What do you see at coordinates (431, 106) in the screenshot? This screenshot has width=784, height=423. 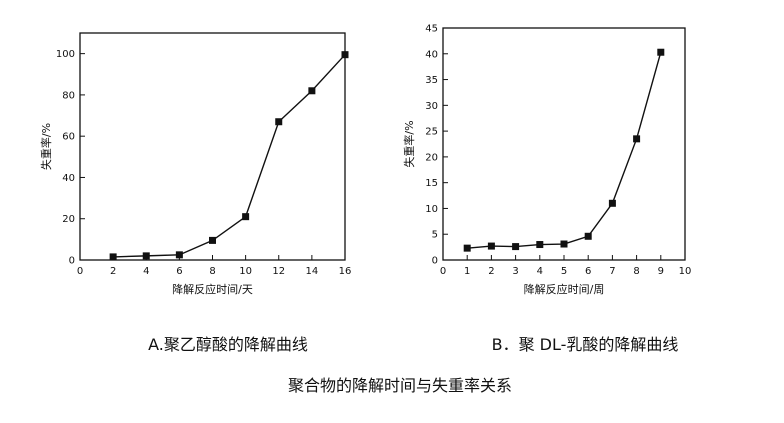 I see `y-tick-label: 30` at bounding box center [431, 106].